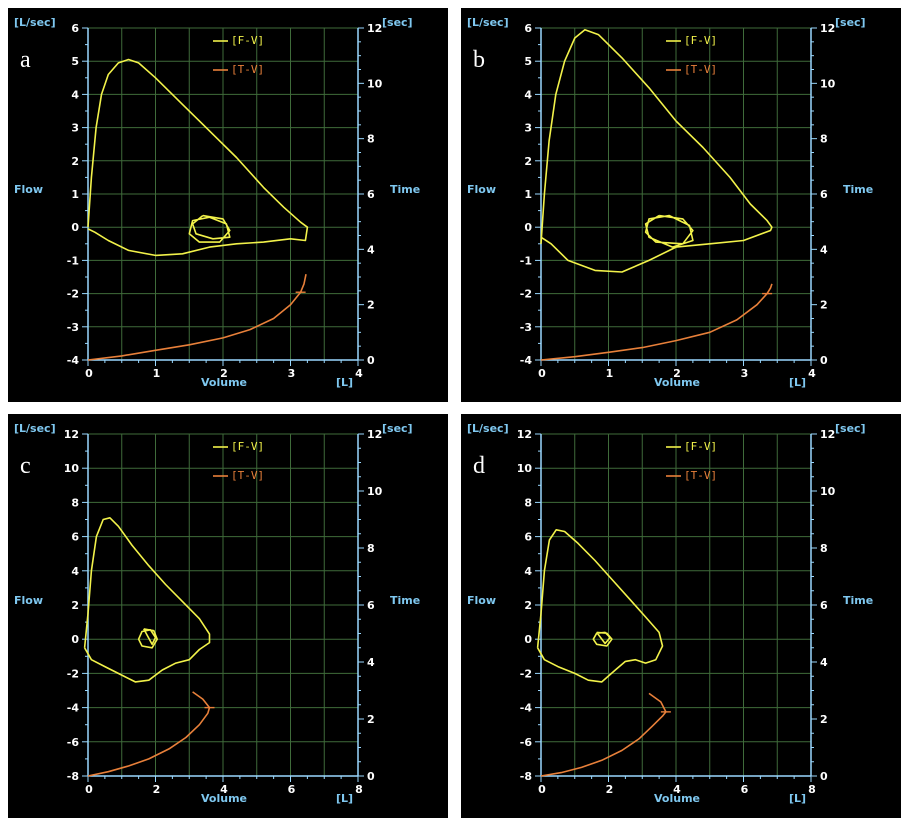 The image size is (903, 819). Describe the element at coordinates (524, 434) in the screenshot. I see `left-axis-tick-label: 12` at that location.